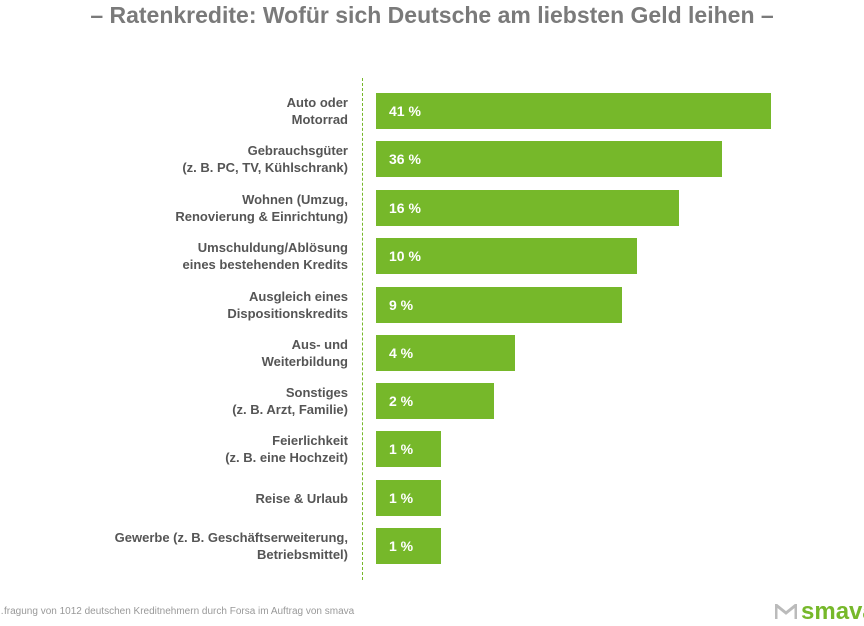 Image resolution: width=864 pixels, height=626 pixels. What do you see at coordinates (405, 111) in the screenshot?
I see `data-label: 41 %` at bounding box center [405, 111].